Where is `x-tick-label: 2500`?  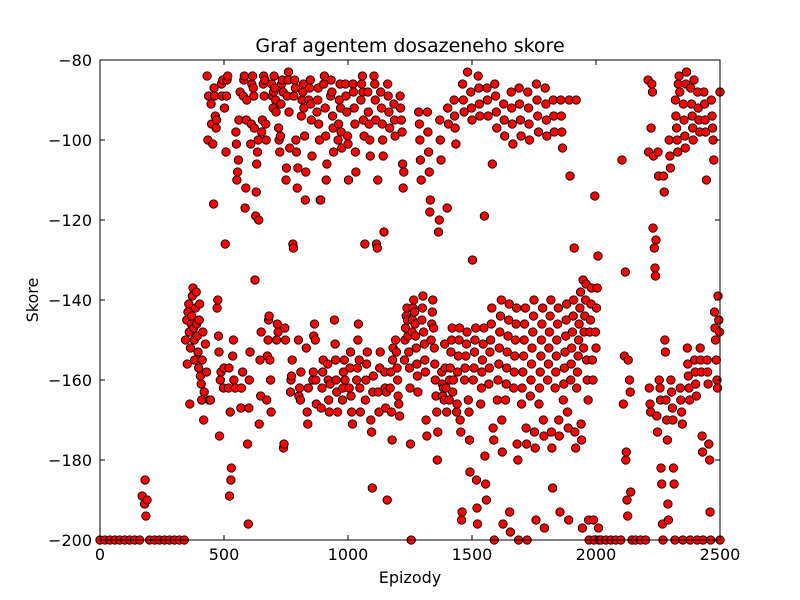
x-tick-label: 2500 is located at coordinates (720, 554).